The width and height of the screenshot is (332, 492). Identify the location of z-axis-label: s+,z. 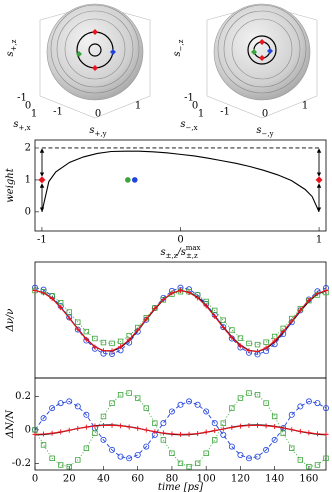
(12, 47).